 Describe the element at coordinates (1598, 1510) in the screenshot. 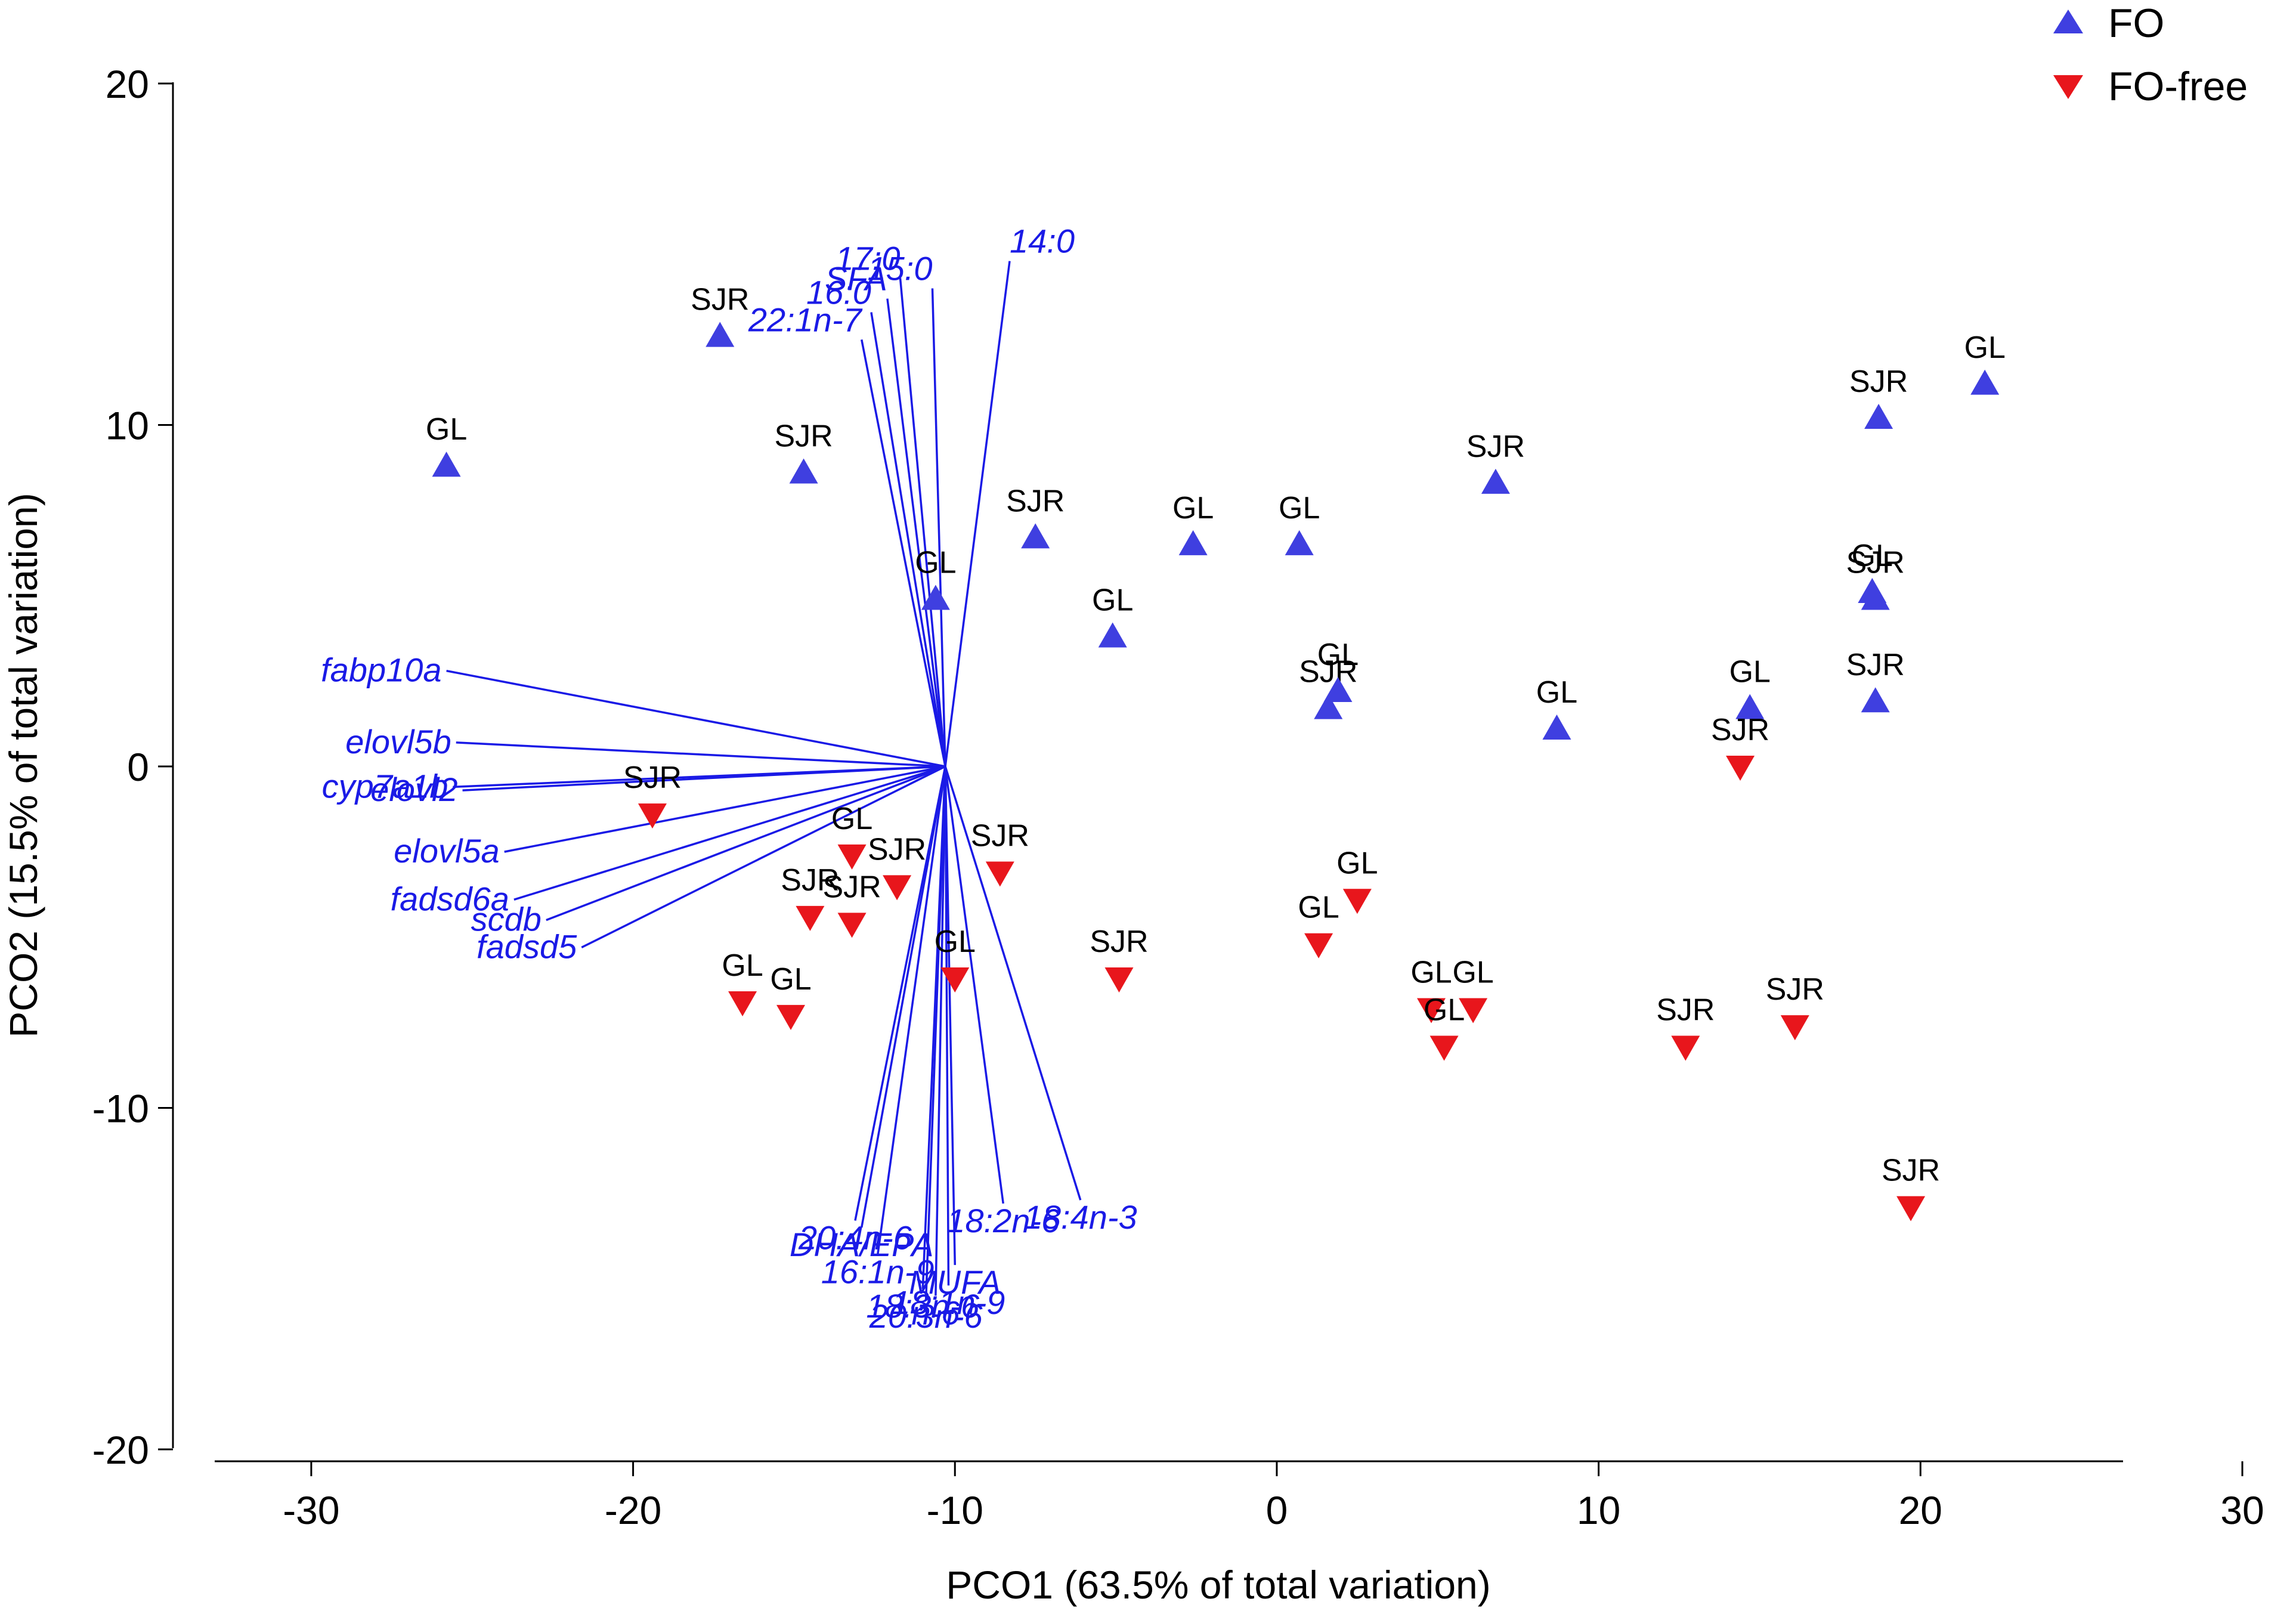

I see `x-tick-label: 10` at that location.